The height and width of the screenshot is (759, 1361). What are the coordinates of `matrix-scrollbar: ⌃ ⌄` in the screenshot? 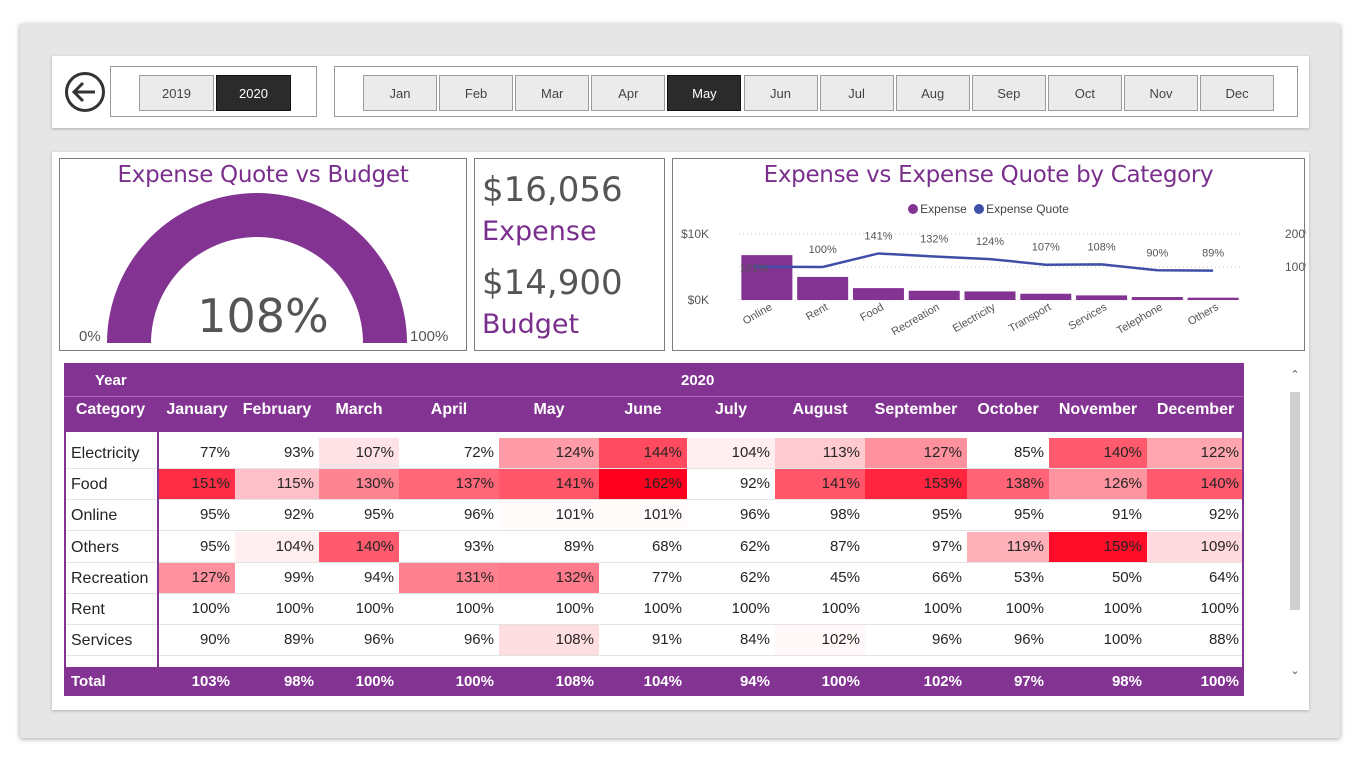 It's located at (1295, 528).